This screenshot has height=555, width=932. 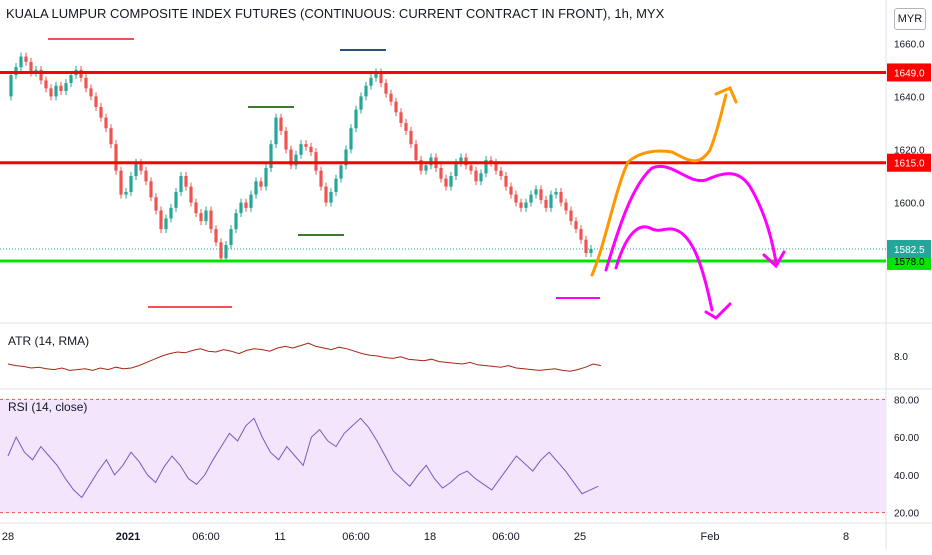 What do you see at coordinates (49, 341) in the screenshot?
I see `atr-indicator-label: ATR (14, RMA)` at bounding box center [49, 341].